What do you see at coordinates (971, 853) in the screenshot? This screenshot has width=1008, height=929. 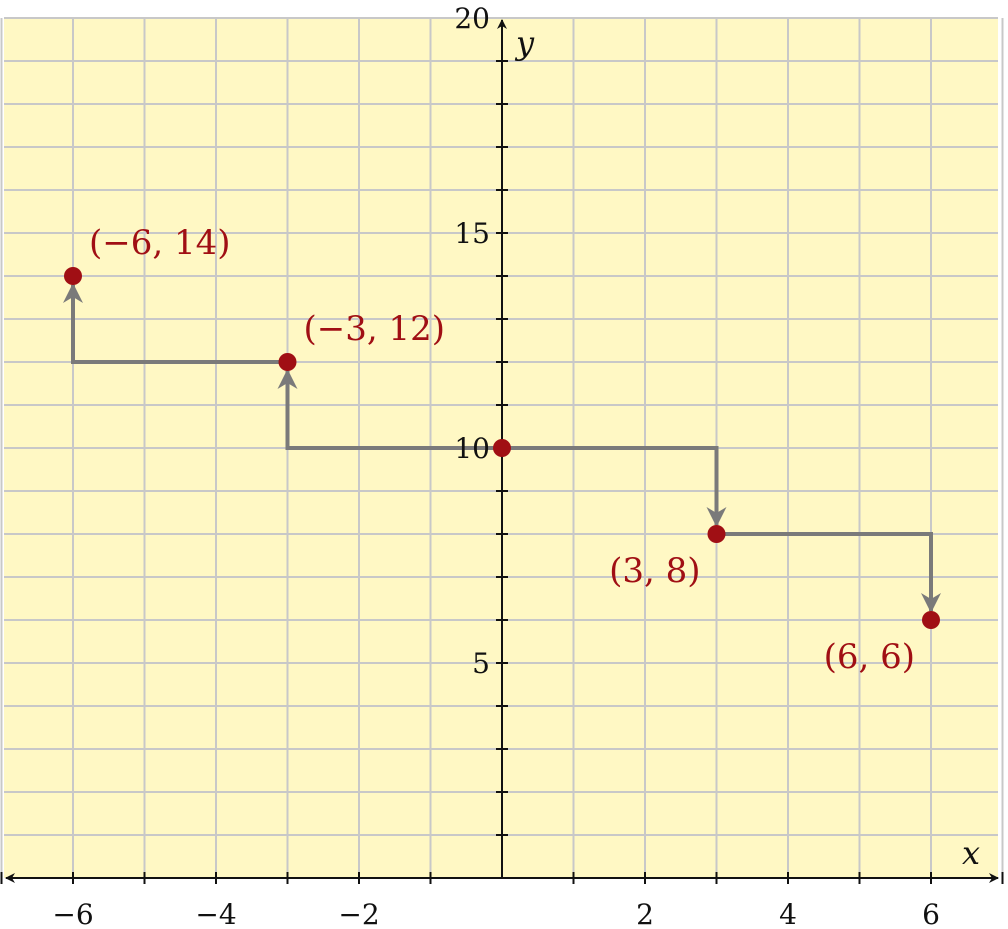 I see `x-axis-label: x` at bounding box center [971, 853].